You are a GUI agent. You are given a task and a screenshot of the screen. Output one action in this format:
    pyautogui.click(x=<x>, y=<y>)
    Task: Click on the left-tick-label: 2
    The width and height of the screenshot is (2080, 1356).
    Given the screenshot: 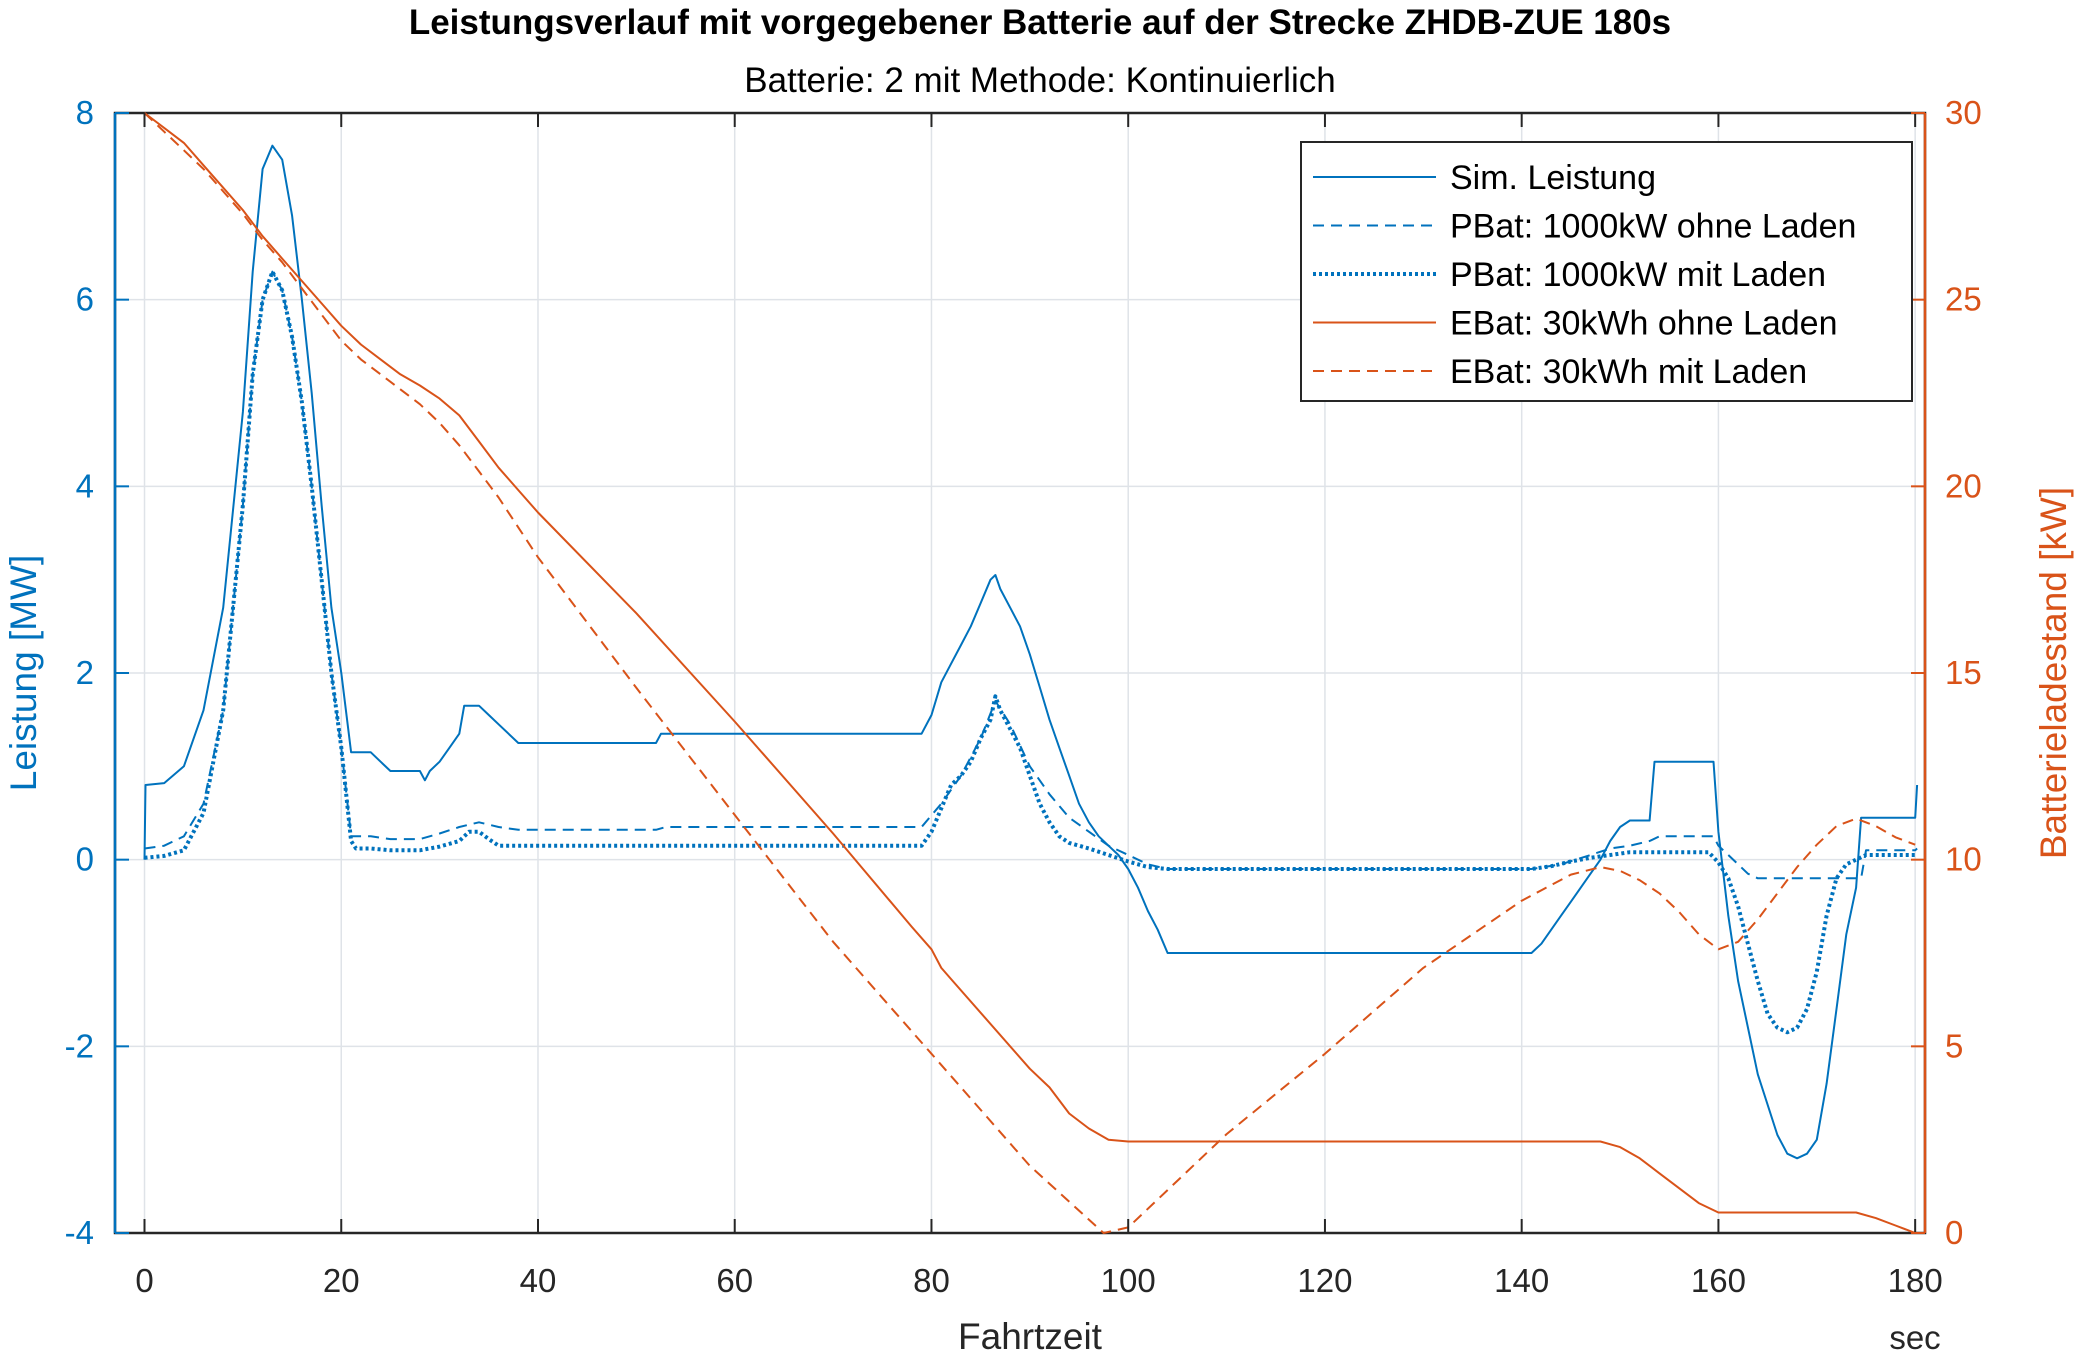 What is the action you would take?
    pyautogui.click(x=85, y=672)
    